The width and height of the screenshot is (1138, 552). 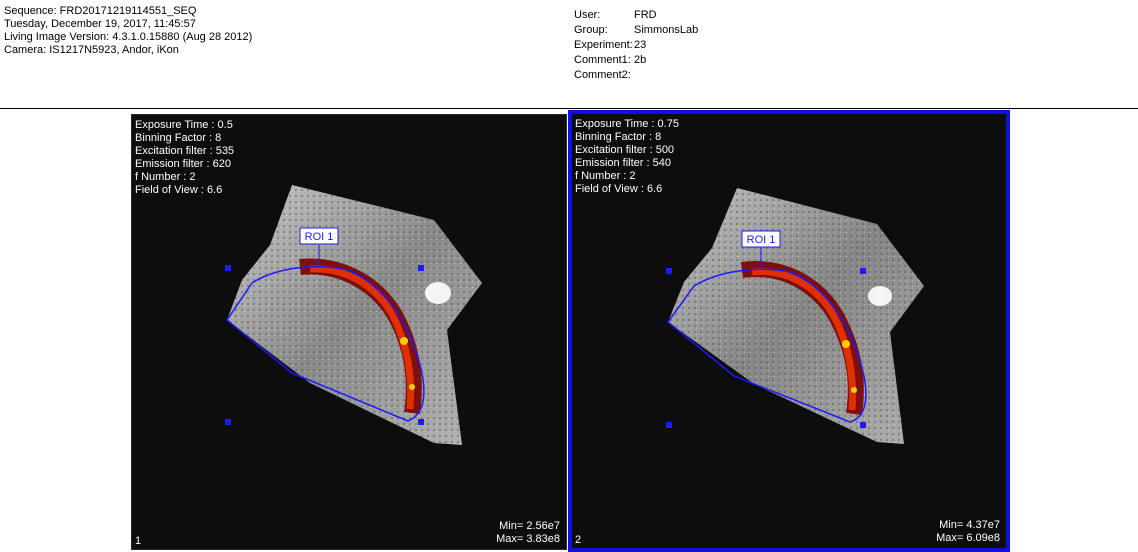 What do you see at coordinates (636, 15) in the screenshot?
I see `user-row: User: FRD` at bounding box center [636, 15].